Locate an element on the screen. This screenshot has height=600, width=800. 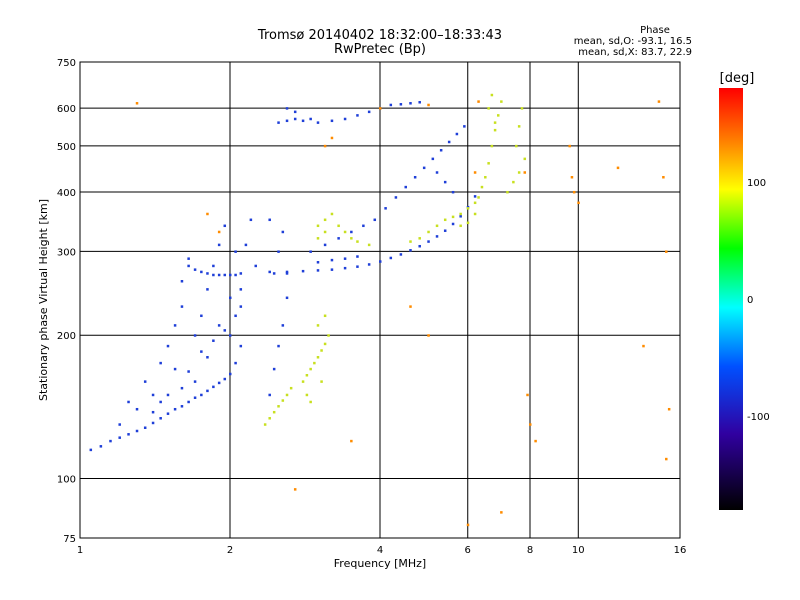
x-tick-label: 6 is located at coordinates (468, 550).